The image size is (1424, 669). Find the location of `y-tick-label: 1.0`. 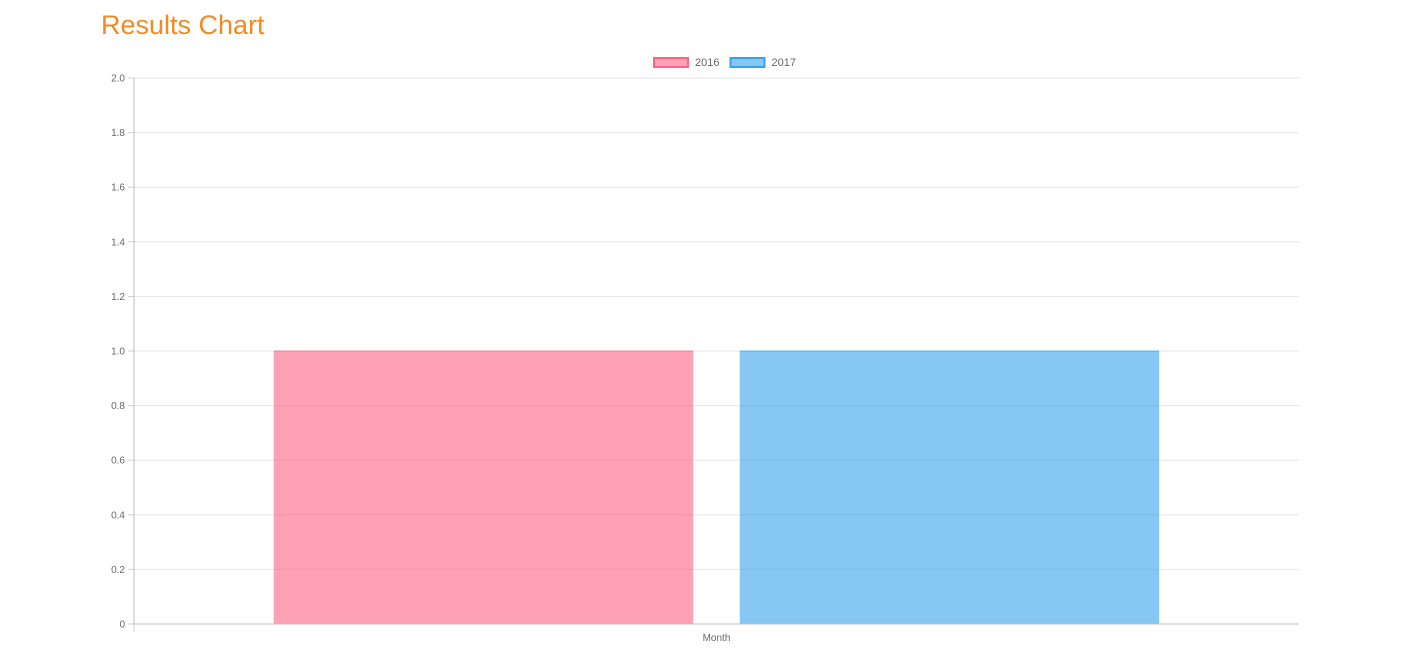

y-tick-label: 1.0 is located at coordinates (118, 352).